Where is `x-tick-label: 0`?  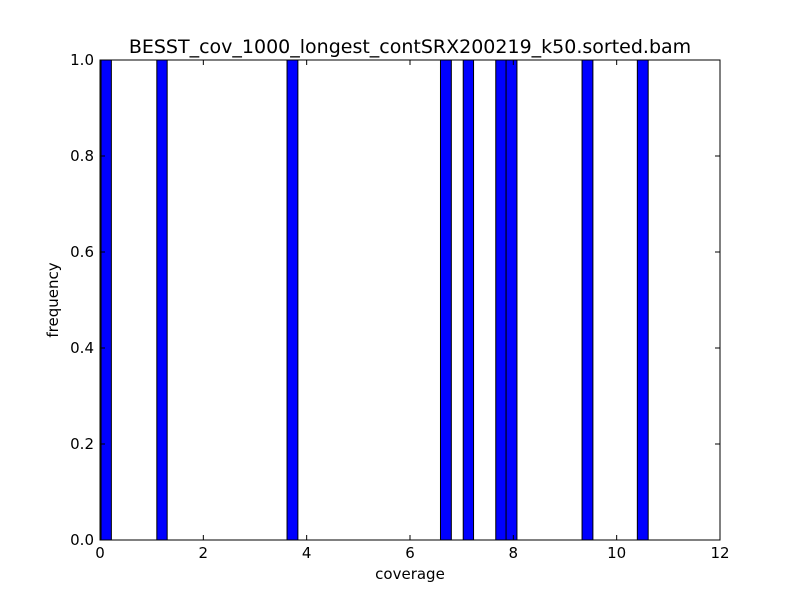 x-tick-label: 0 is located at coordinates (100, 553).